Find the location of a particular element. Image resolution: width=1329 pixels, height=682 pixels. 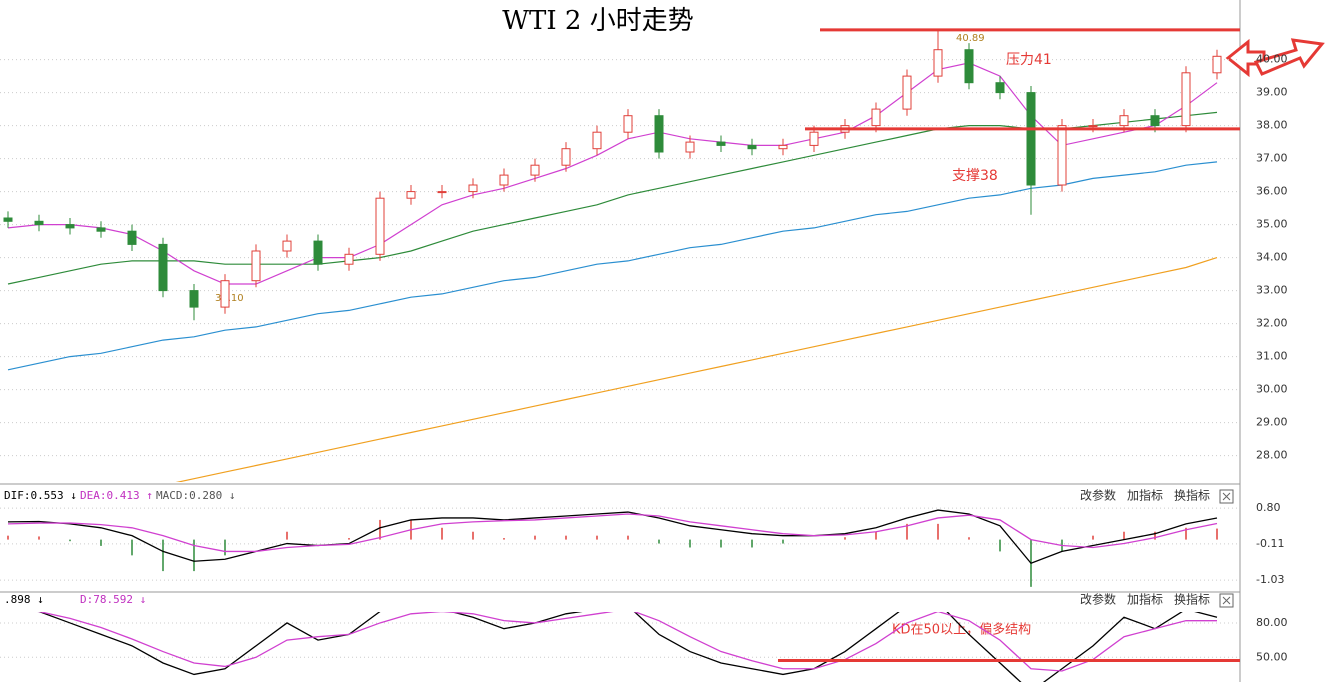

y-tick-label: 39.00 is located at coordinates (1272, 92).